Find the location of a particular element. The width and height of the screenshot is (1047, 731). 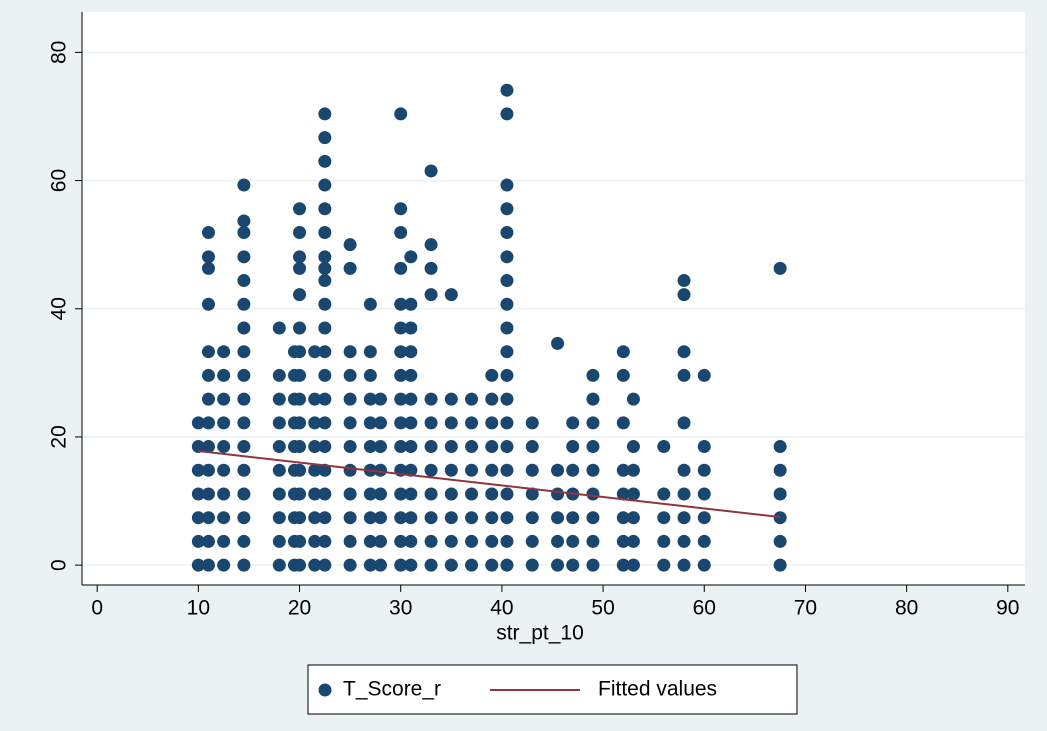

y-tick-label: 20 is located at coordinates (59, 436).